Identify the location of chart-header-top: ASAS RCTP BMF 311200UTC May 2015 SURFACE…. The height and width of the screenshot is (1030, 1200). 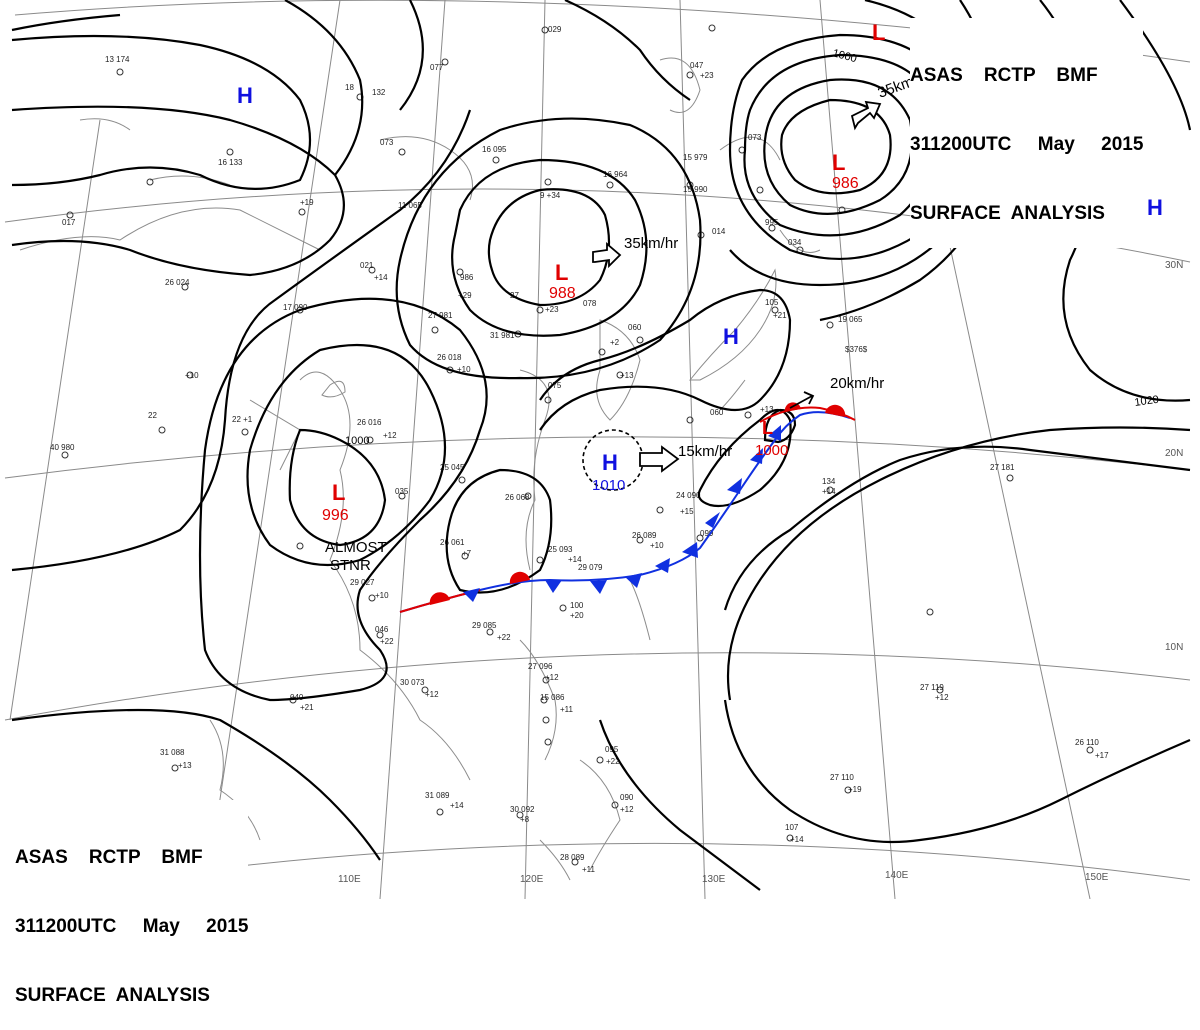
(1027, 133).